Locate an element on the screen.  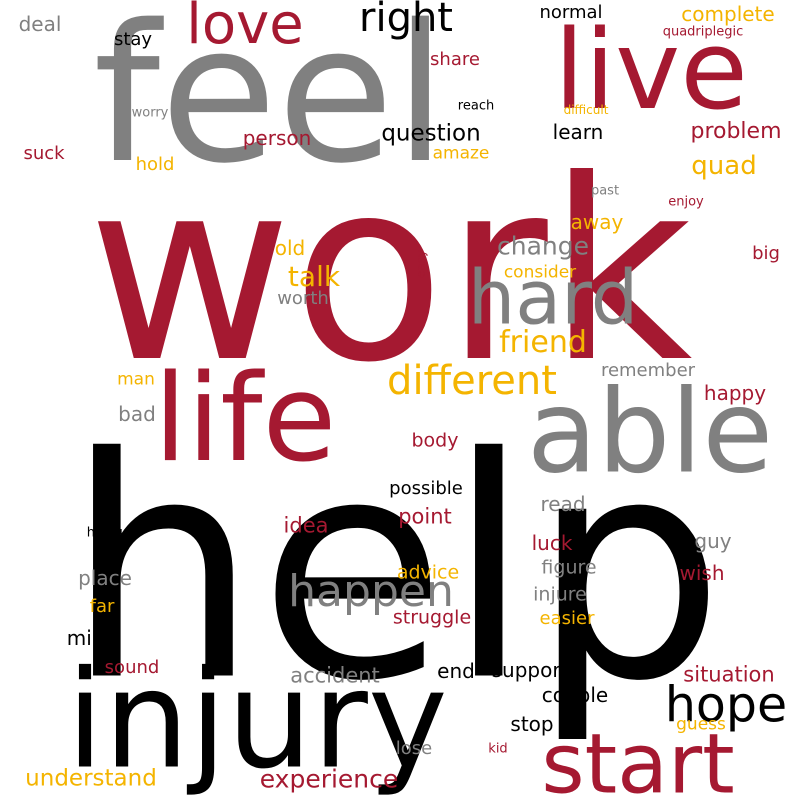
word-start: start is located at coordinates (638, 757).